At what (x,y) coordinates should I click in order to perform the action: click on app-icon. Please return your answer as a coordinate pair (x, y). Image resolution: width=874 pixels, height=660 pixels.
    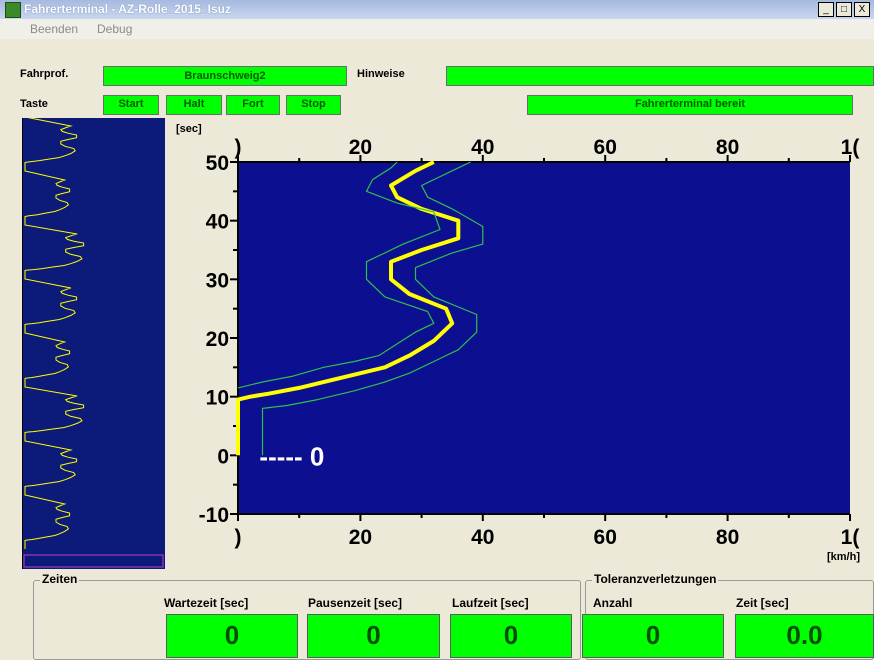
    Looking at the image, I should click on (13, 10).